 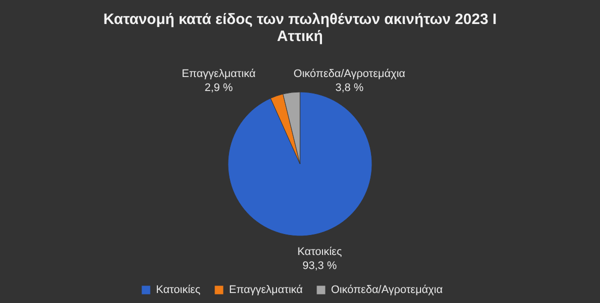 What do you see at coordinates (300, 36) in the screenshot?
I see `text: Αττική` at bounding box center [300, 36].